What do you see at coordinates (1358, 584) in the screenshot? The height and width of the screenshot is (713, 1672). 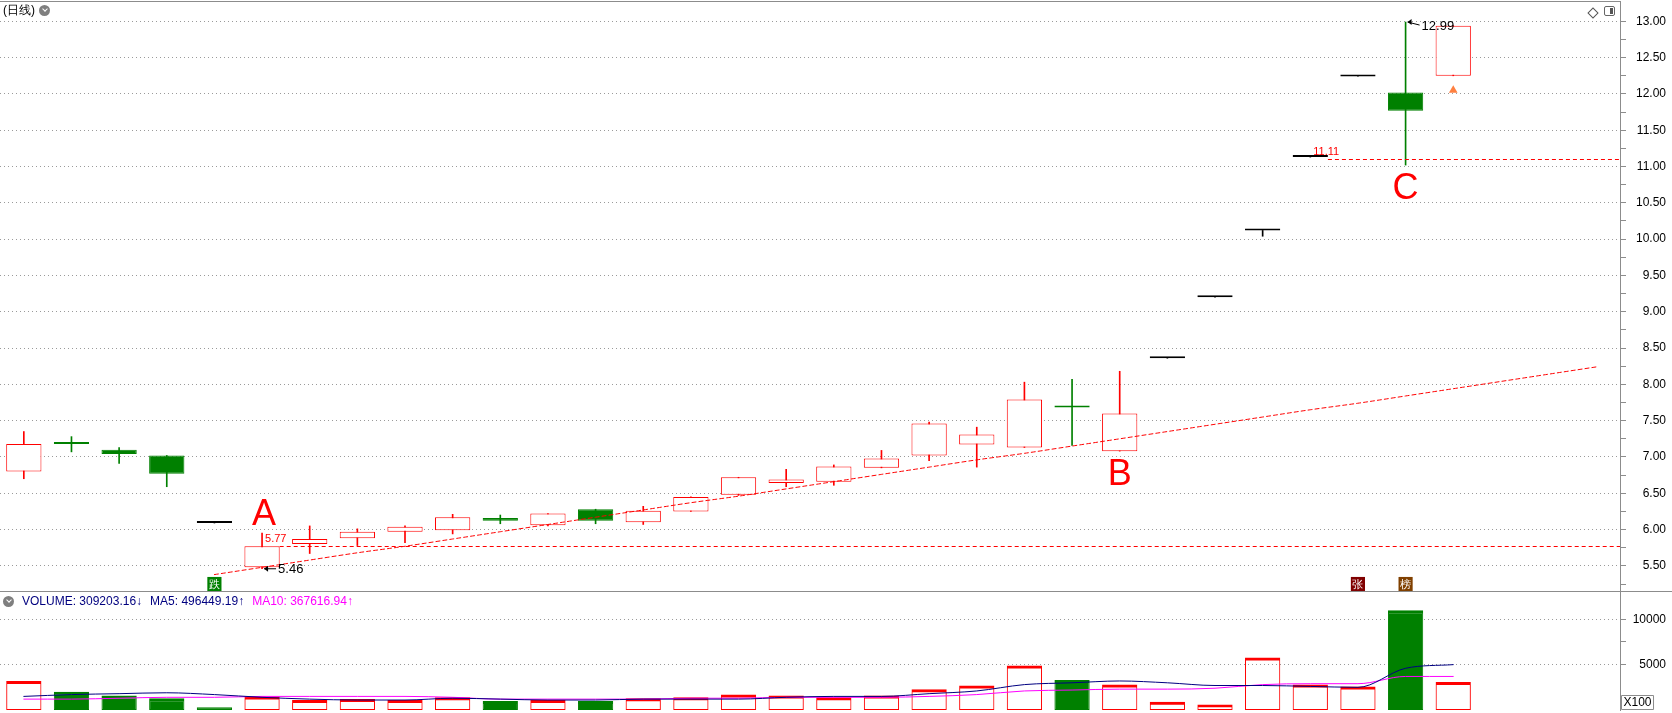 I see `data-label: 张` at bounding box center [1358, 584].